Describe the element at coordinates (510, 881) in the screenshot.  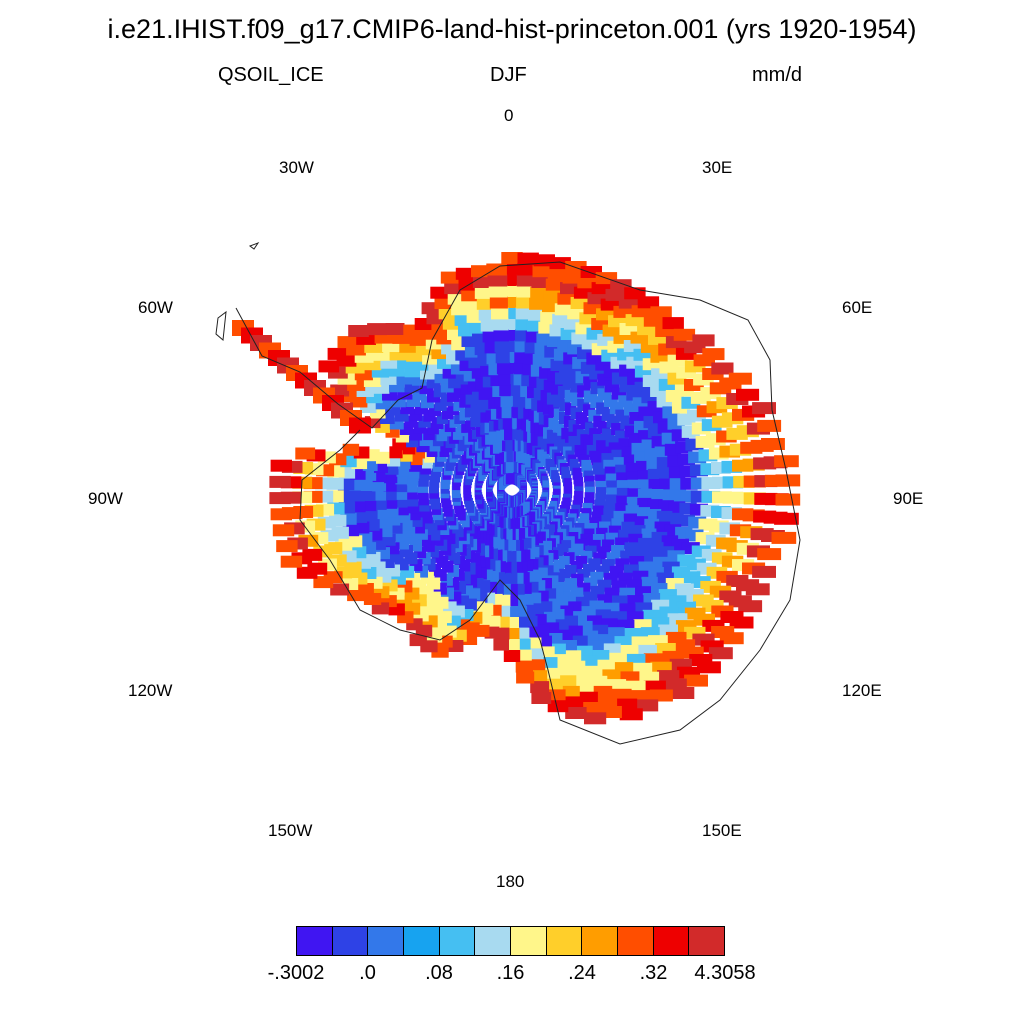
I see `lon-label-180: 180` at that location.